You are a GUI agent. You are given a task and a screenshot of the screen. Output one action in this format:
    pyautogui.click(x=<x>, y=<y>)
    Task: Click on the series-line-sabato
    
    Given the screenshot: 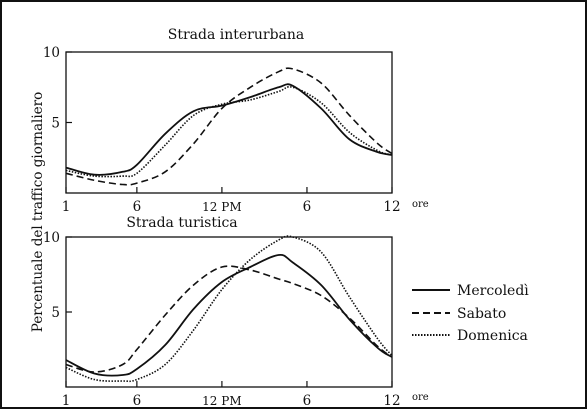 What is the action you would take?
    pyautogui.click(x=229, y=319)
    